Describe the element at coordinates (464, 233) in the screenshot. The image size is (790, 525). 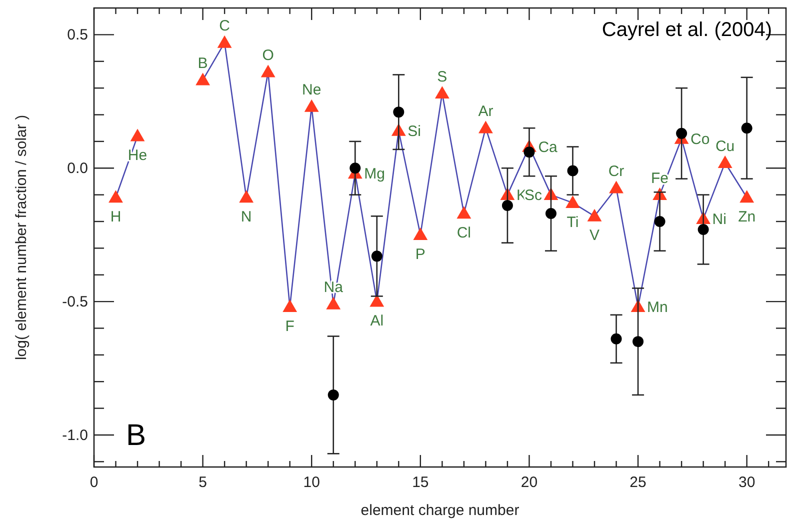
I see `annotation: Cl` at that location.